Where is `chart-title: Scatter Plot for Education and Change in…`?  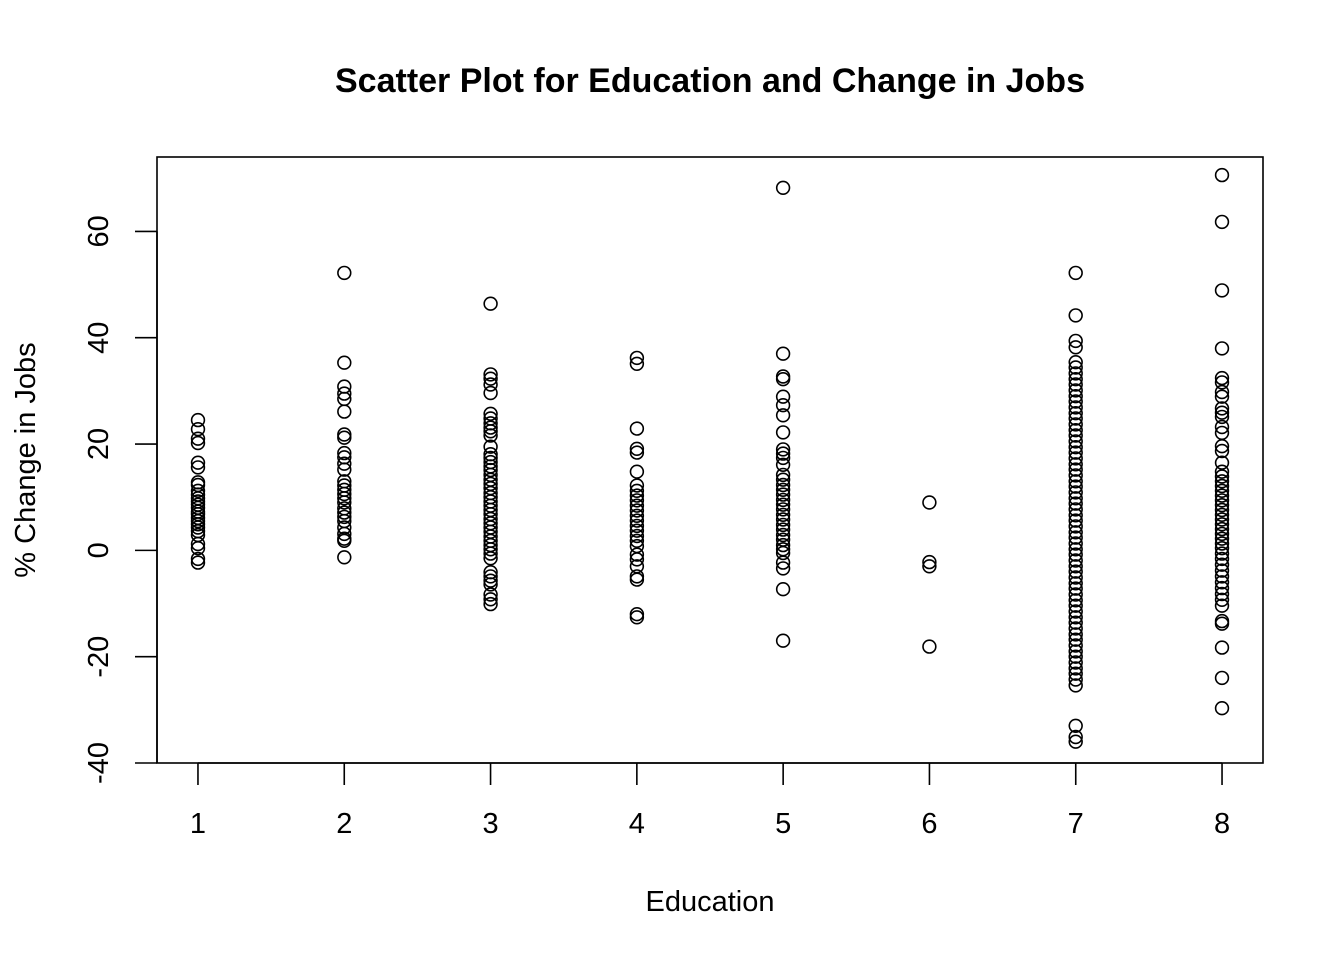
chart-title: Scatter Plot for Education and Change in… is located at coordinates (710, 81).